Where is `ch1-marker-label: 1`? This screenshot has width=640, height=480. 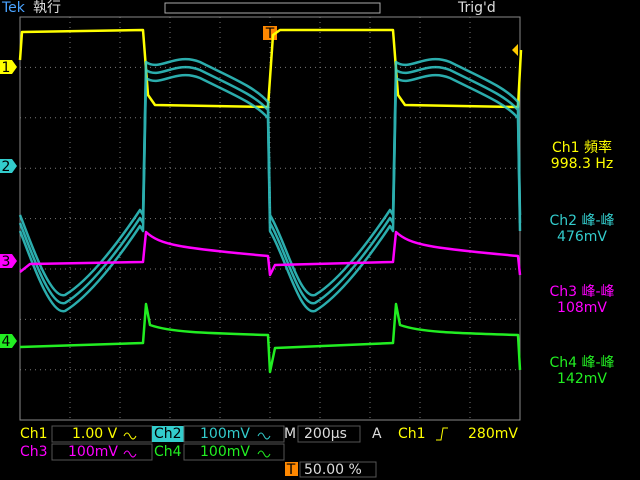
ch1-marker-label: 1 is located at coordinates (6, 68).